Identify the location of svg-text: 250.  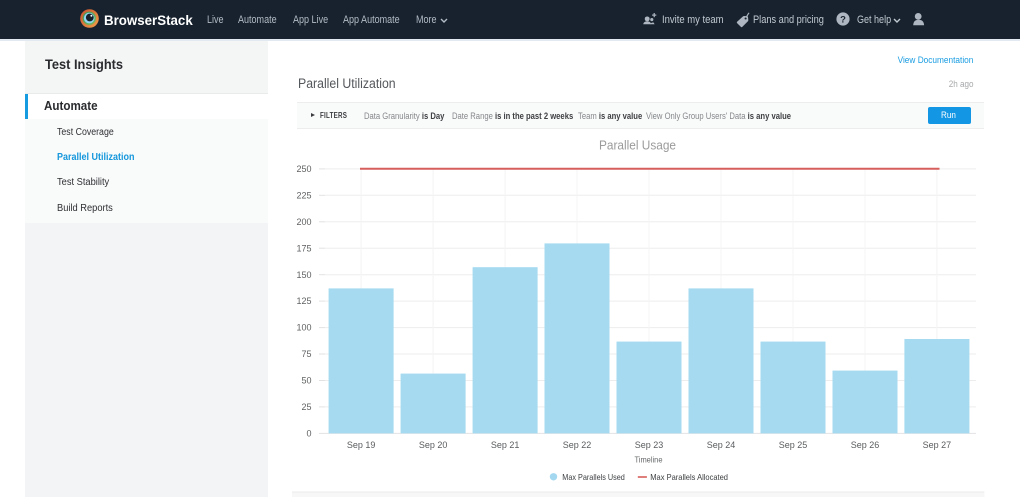
(303, 169).